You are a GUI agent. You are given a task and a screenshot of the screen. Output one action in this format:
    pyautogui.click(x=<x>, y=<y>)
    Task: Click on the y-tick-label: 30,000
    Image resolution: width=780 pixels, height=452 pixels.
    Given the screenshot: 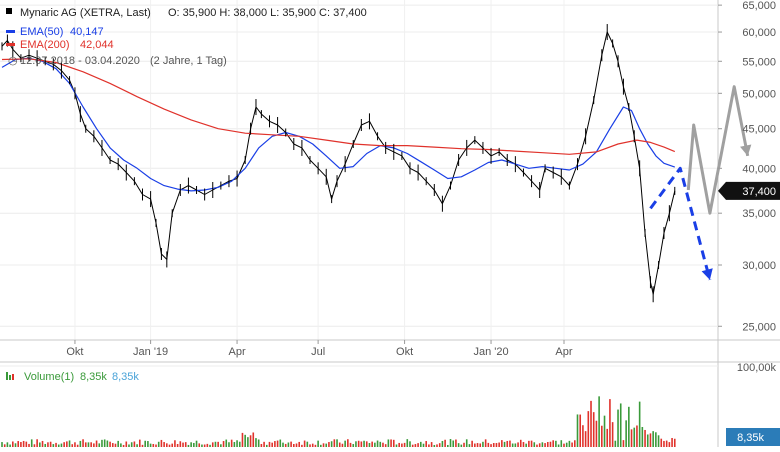 What is the action you would take?
    pyautogui.click(x=759, y=266)
    